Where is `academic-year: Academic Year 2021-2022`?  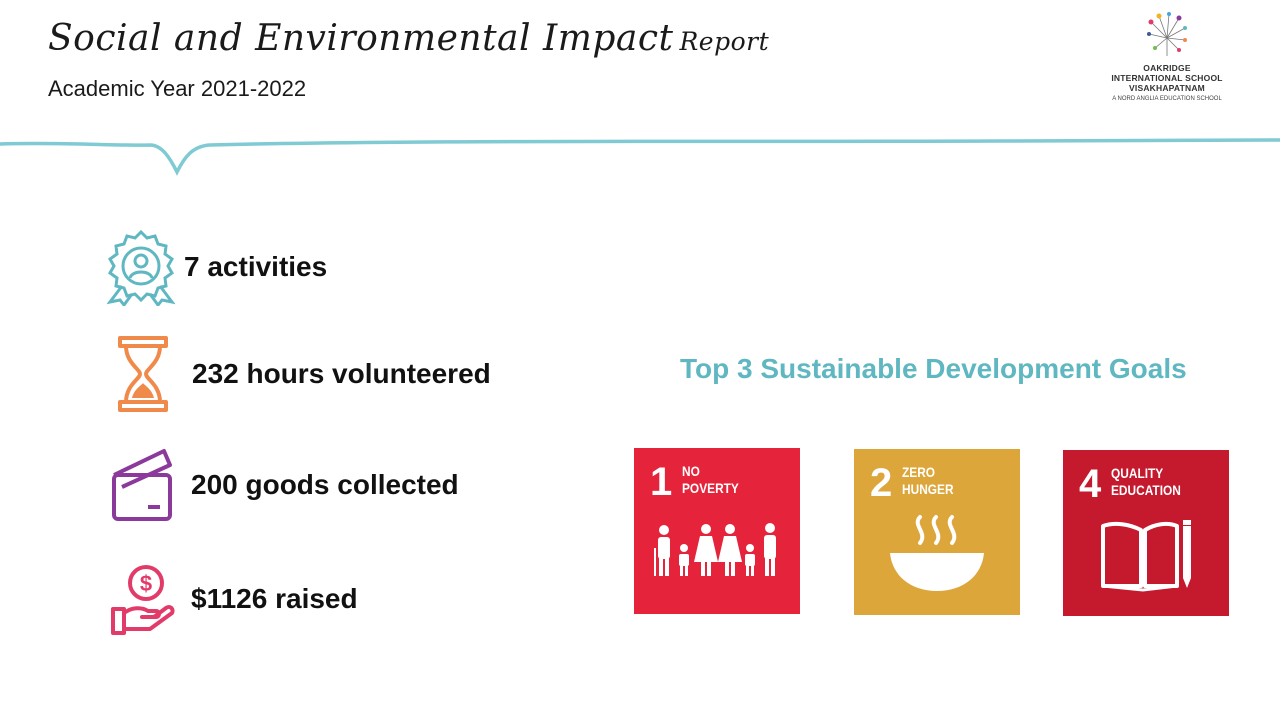 academic-year: Academic Year 2021-2022 is located at coordinates (177, 88).